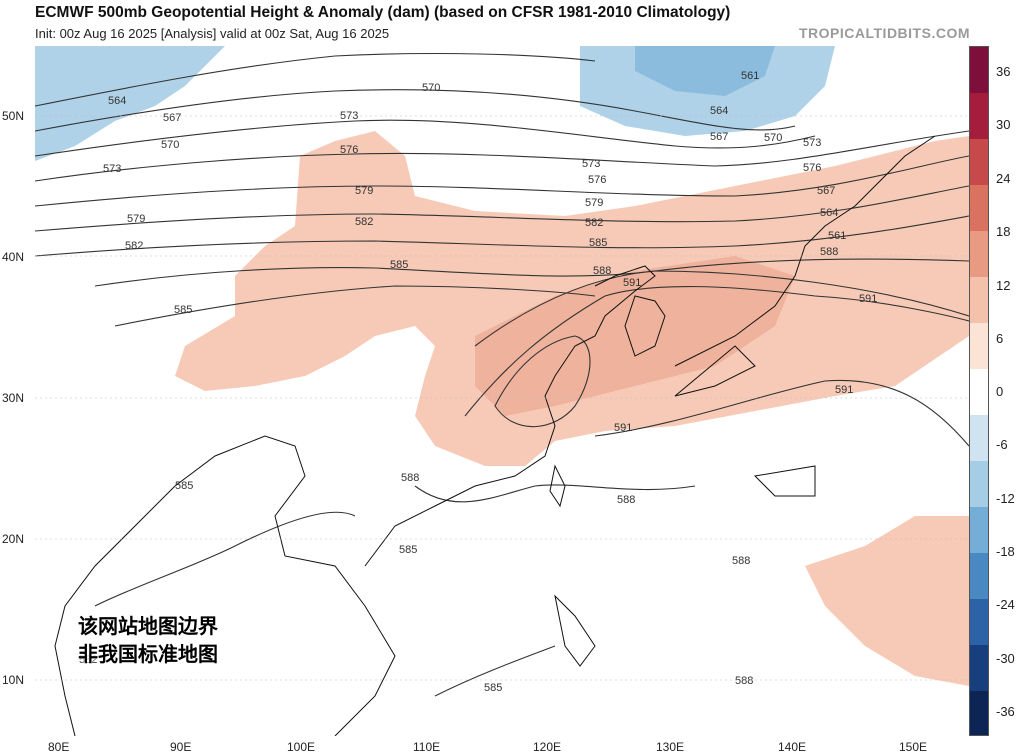 This screenshot has height=756, width=1024. I want to click on colorbar-label: 6, so click(1000, 338).